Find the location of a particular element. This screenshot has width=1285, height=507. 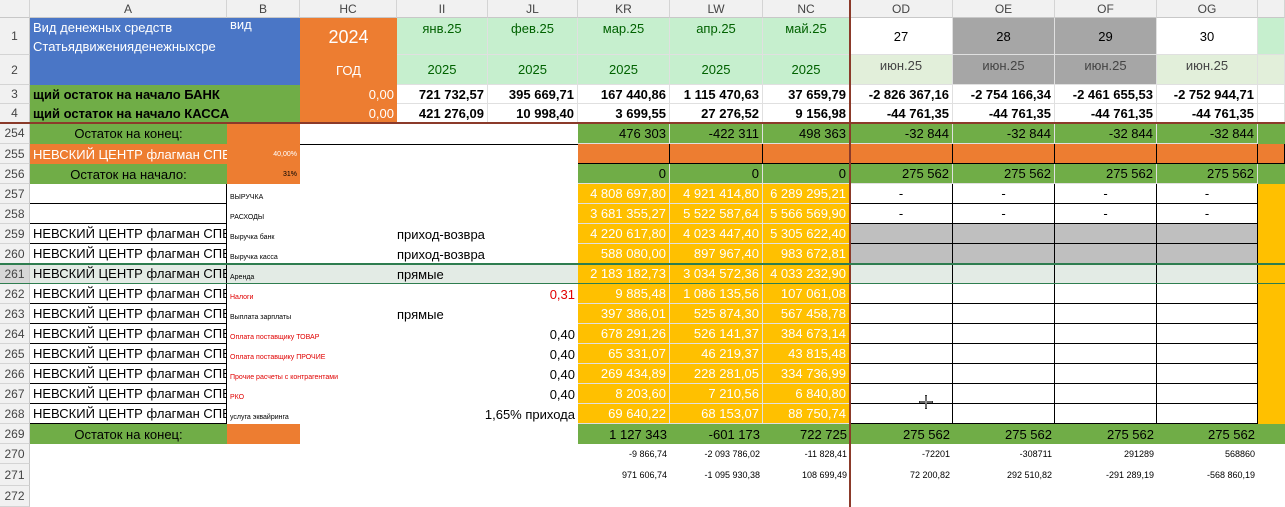

check-r270-4: -308711 is located at coordinates (1035, 453).